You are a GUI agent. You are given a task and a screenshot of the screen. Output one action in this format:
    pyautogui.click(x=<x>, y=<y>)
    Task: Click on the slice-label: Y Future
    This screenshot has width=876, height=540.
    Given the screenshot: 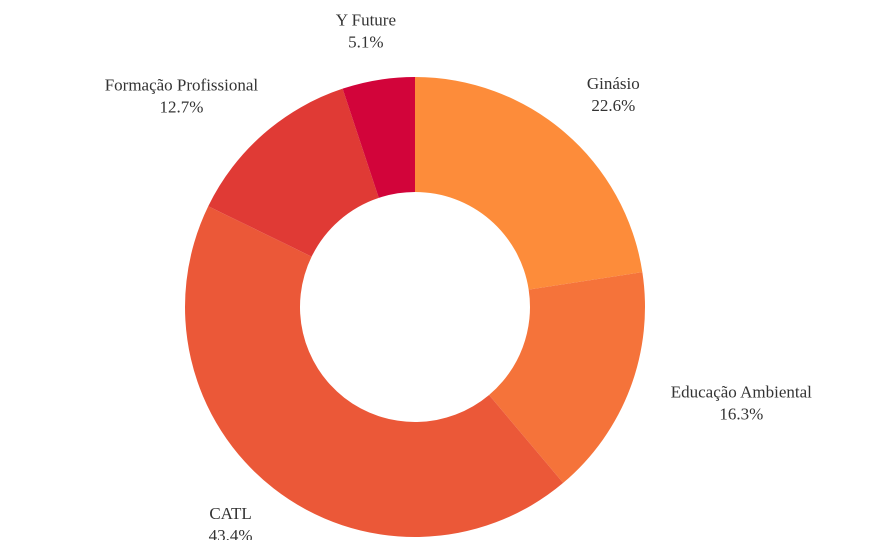 What is the action you would take?
    pyautogui.click(x=366, y=19)
    